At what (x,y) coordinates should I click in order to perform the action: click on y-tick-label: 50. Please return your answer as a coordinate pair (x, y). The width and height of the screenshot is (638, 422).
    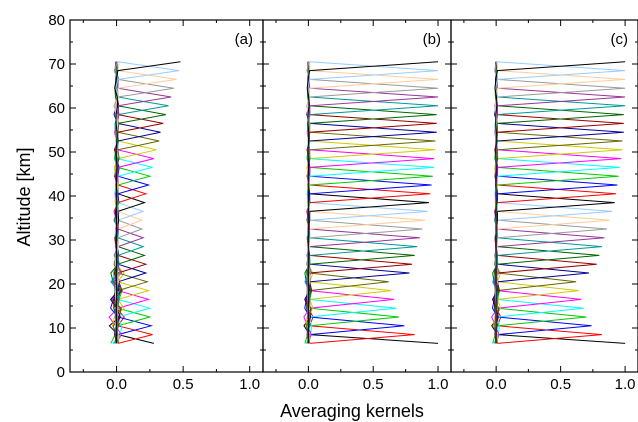
    Looking at the image, I should click on (56, 152).